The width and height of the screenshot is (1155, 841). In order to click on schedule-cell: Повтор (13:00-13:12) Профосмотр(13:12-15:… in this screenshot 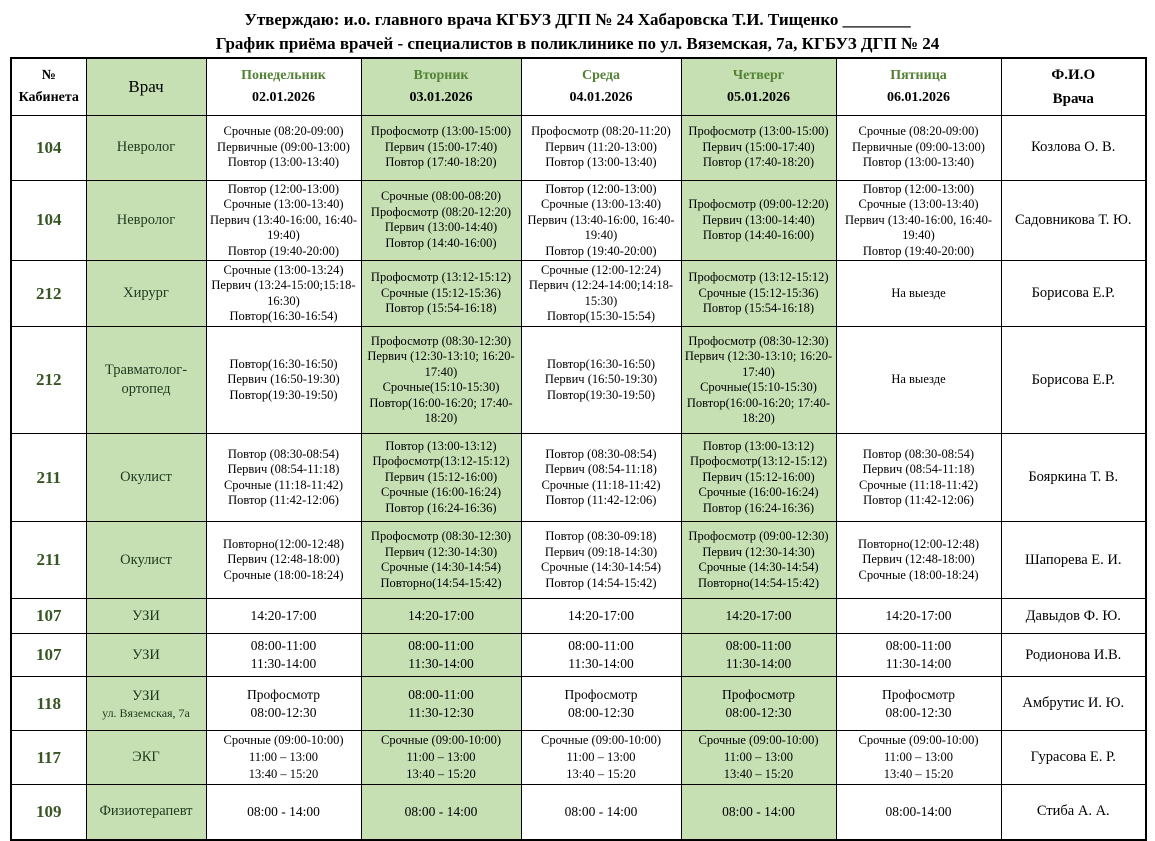, I will do `click(758, 477)`.